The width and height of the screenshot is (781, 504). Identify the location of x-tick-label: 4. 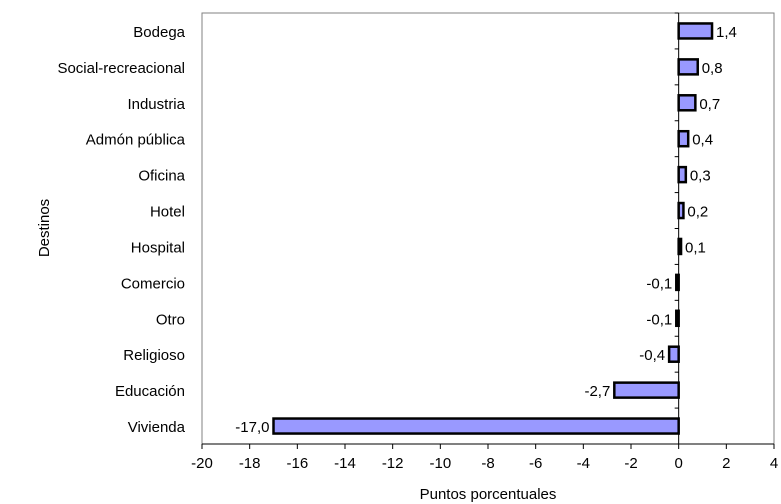
(774, 463).